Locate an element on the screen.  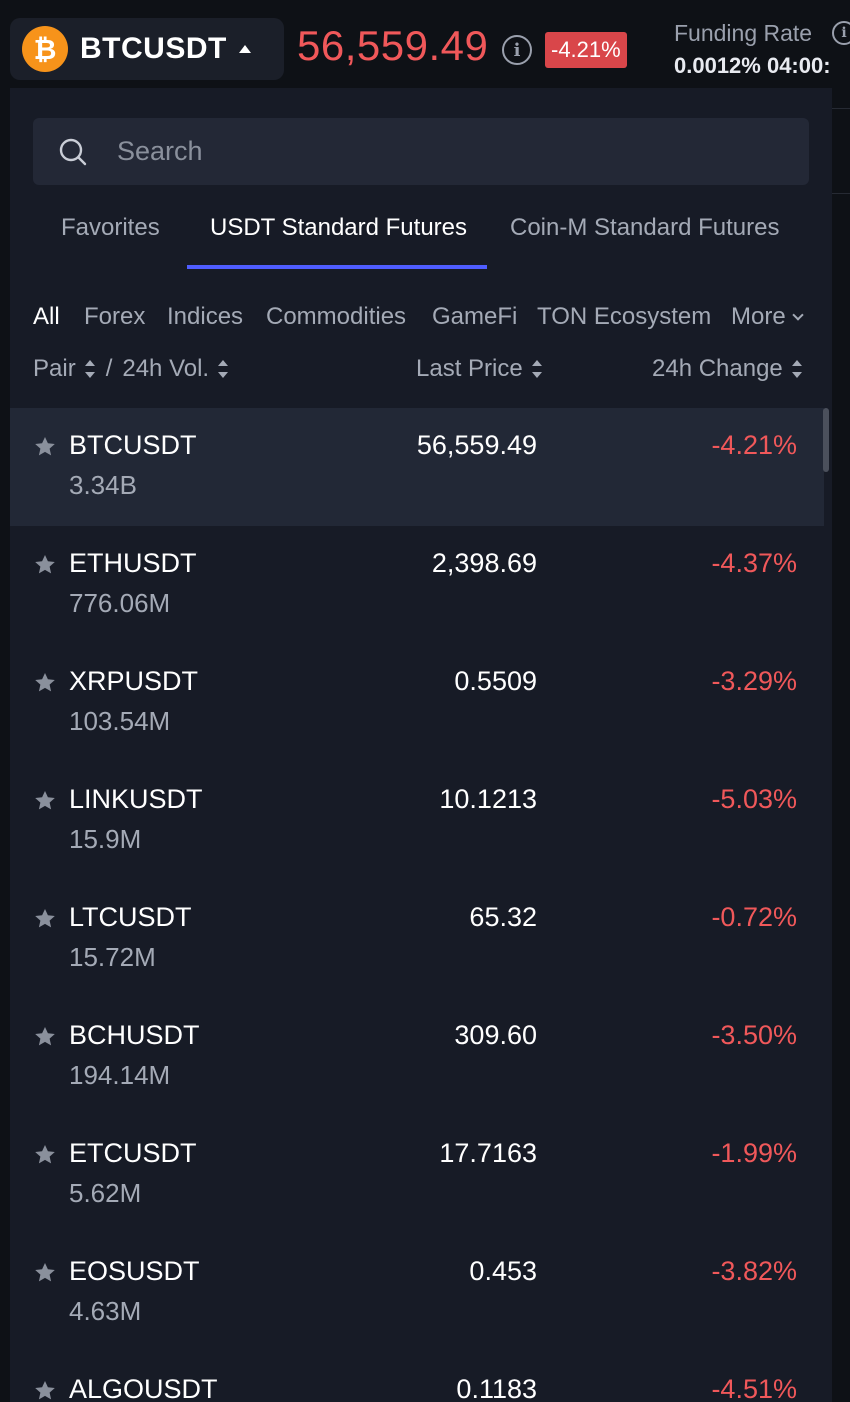
pair-symbol: EOSUSDT is located at coordinates (134, 1271).